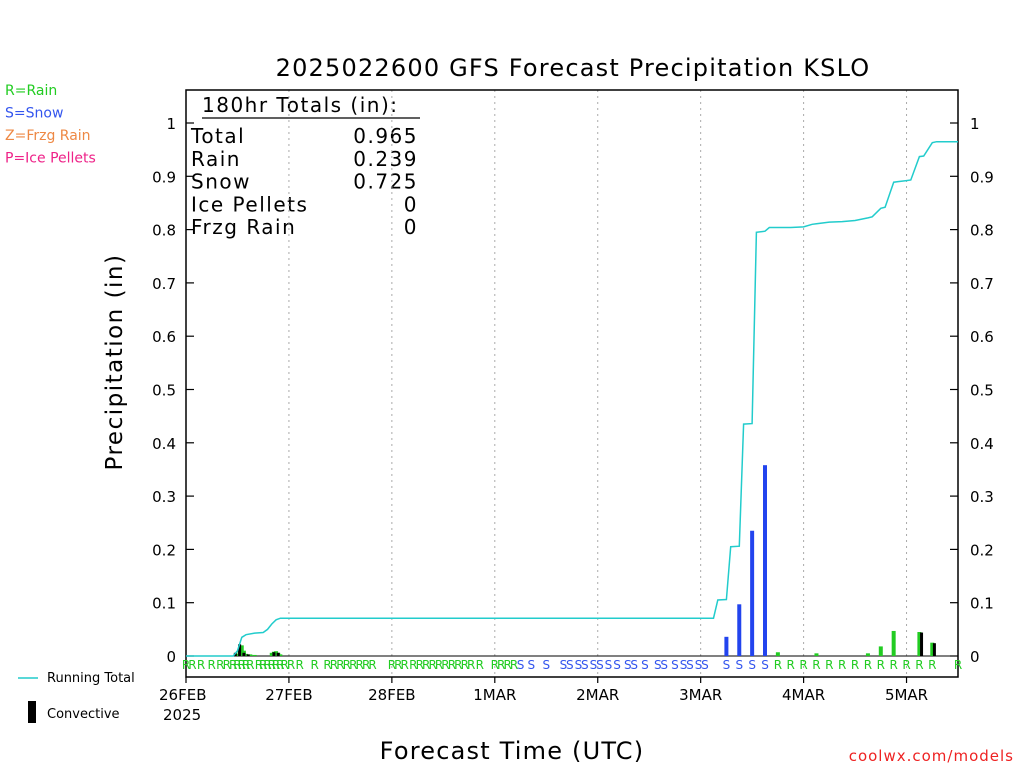  Describe the element at coordinates (164, 177) in the screenshot. I see `y-tick-label: 0.9` at that location.